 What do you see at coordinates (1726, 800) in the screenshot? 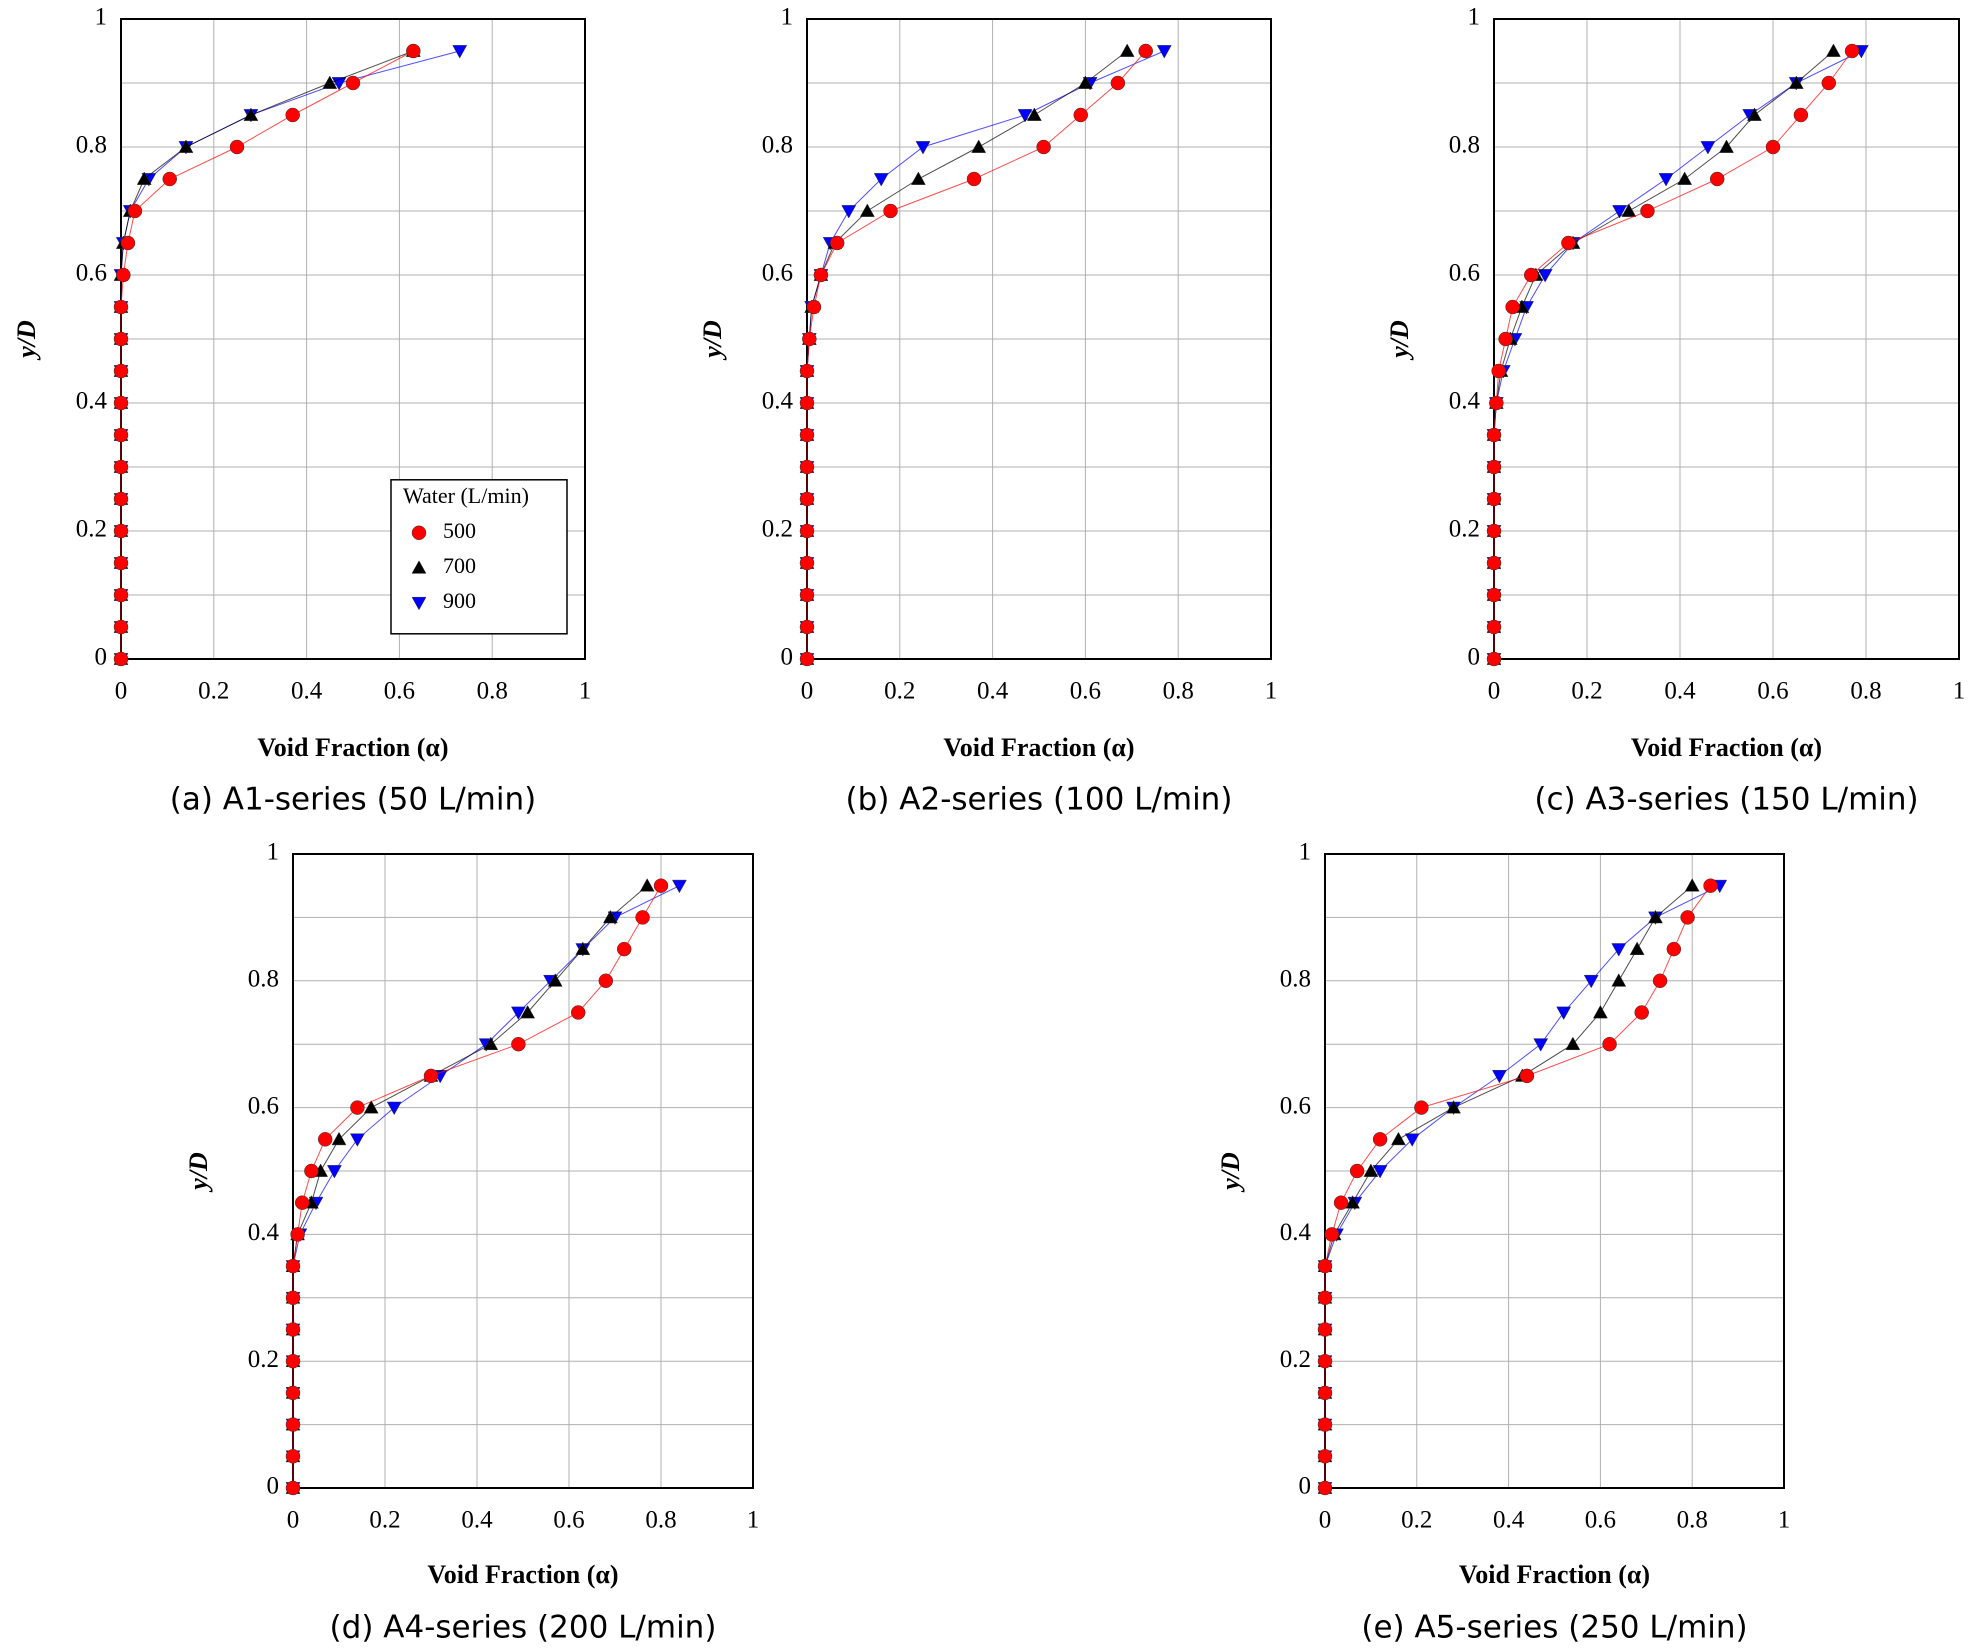
I see `caption: (c) A3-series (150 L/min)` at bounding box center [1726, 800].